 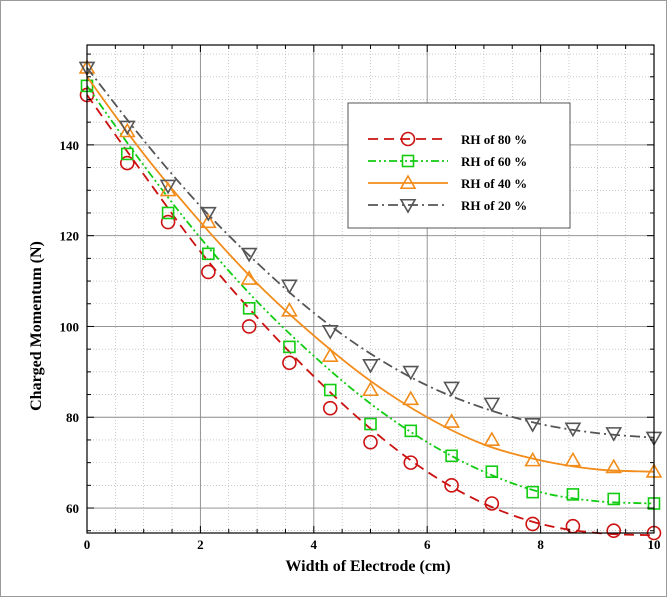 What do you see at coordinates (494, 205) in the screenshot?
I see `legend-label: RH of 20 %` at bounding box center [494, 205].